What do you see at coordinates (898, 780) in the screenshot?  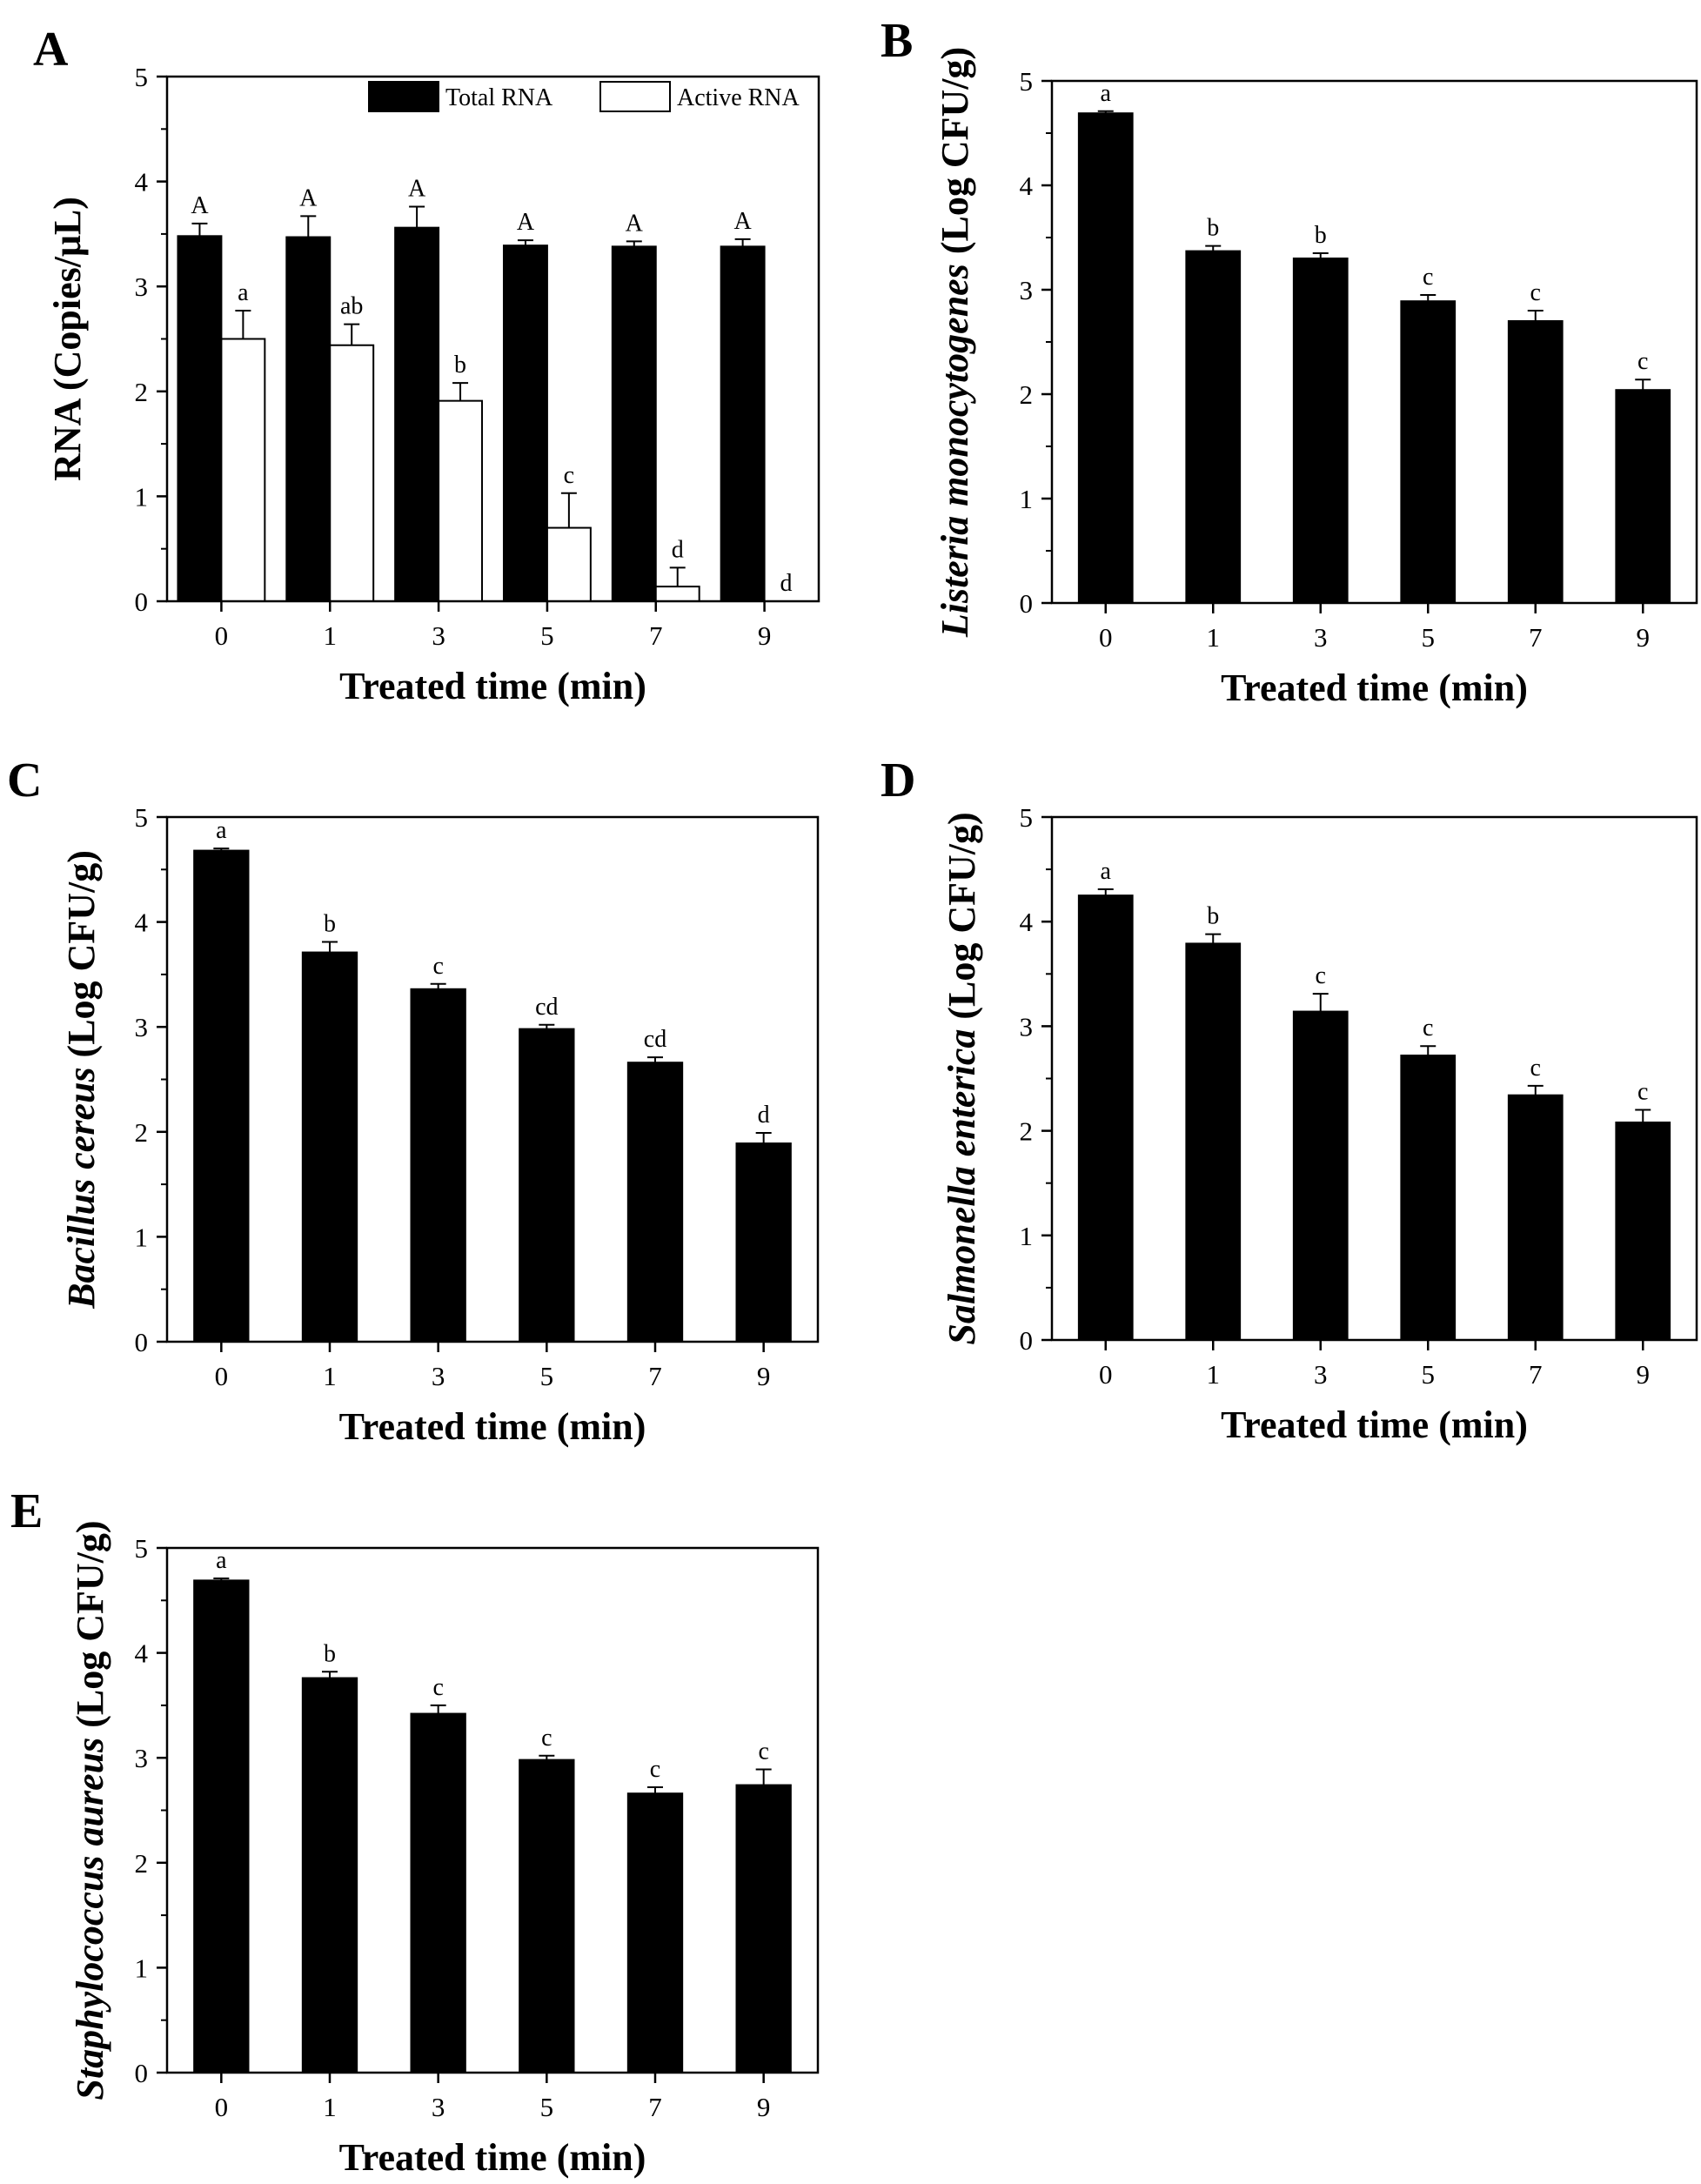 I see `panel-letter: D` at bounding box center [898, 780].